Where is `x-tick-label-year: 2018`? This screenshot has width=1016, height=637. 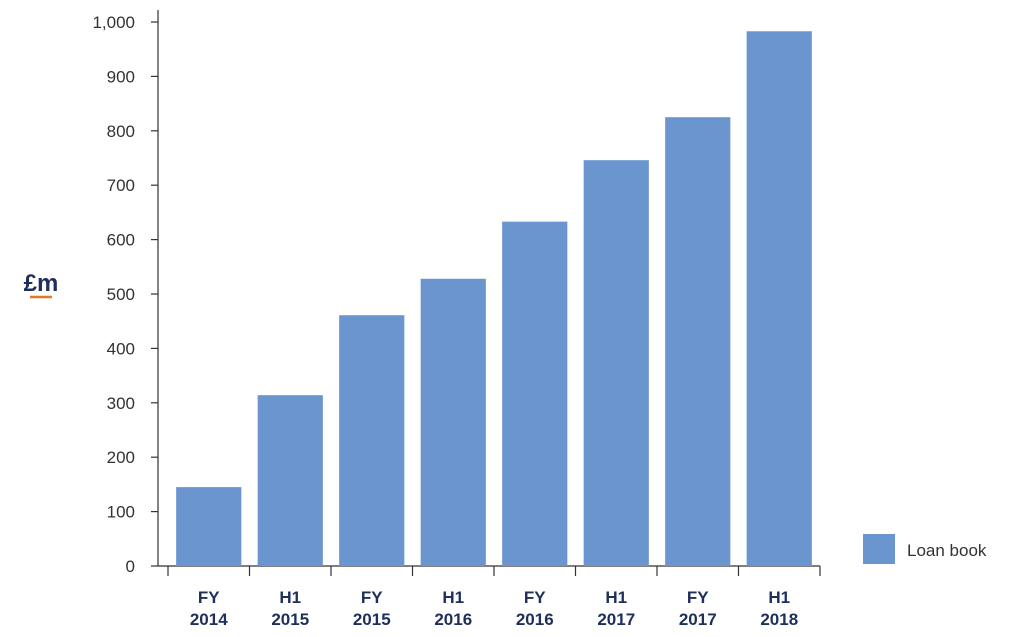
x-tick-label-year: 2018 is located at coordinates (779, 619).